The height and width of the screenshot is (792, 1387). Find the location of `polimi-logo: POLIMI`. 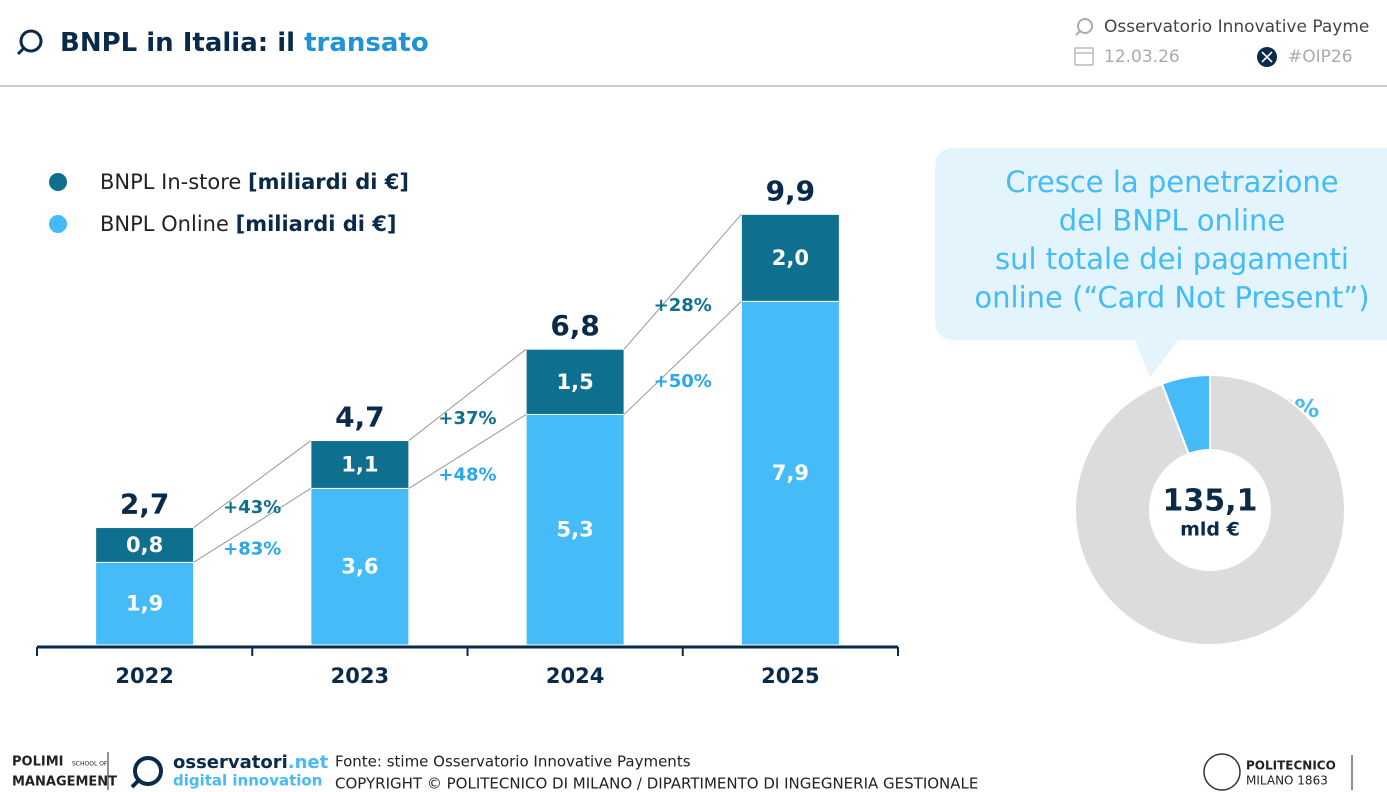

polimi-logo: POLIMI is located at coordinates (37, 762).